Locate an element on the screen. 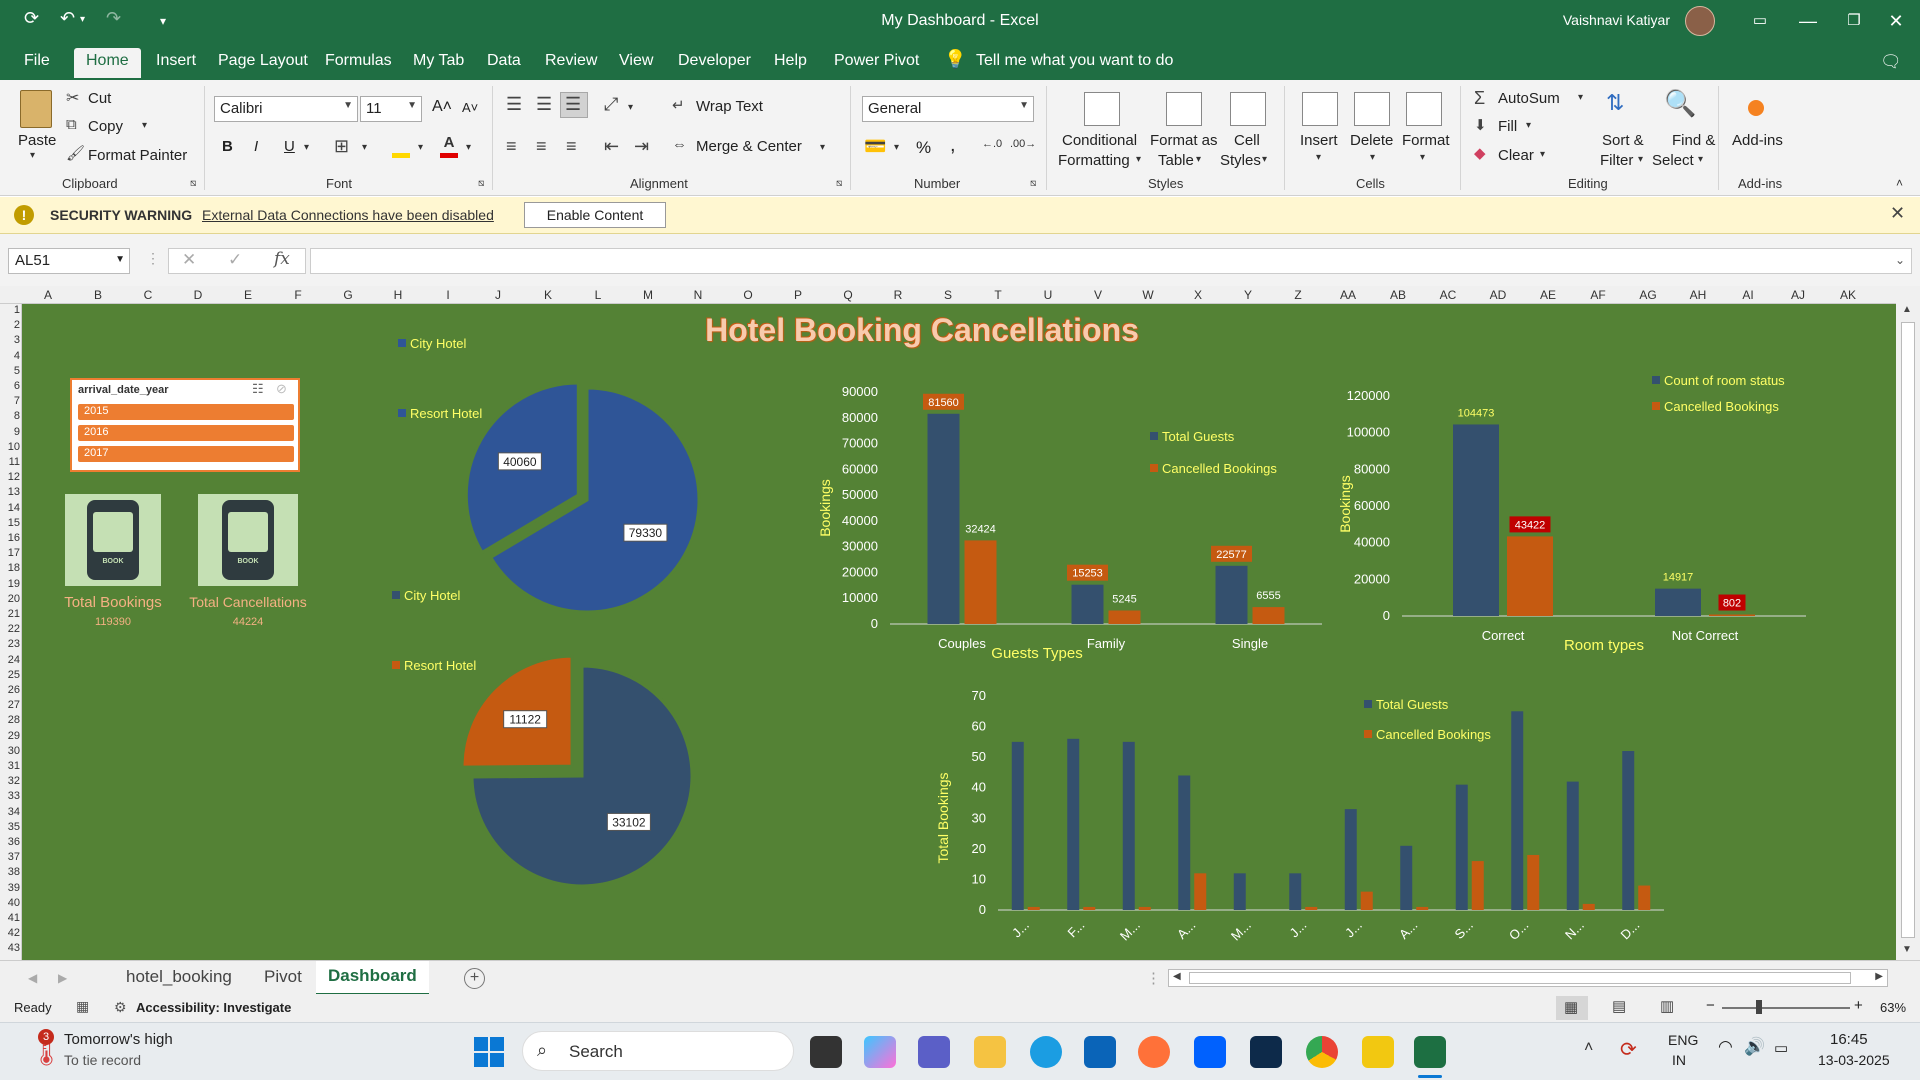 The image size is (1920, 1080). borders-dropdown-icon: ▾ is located at coordinates (365, 147).